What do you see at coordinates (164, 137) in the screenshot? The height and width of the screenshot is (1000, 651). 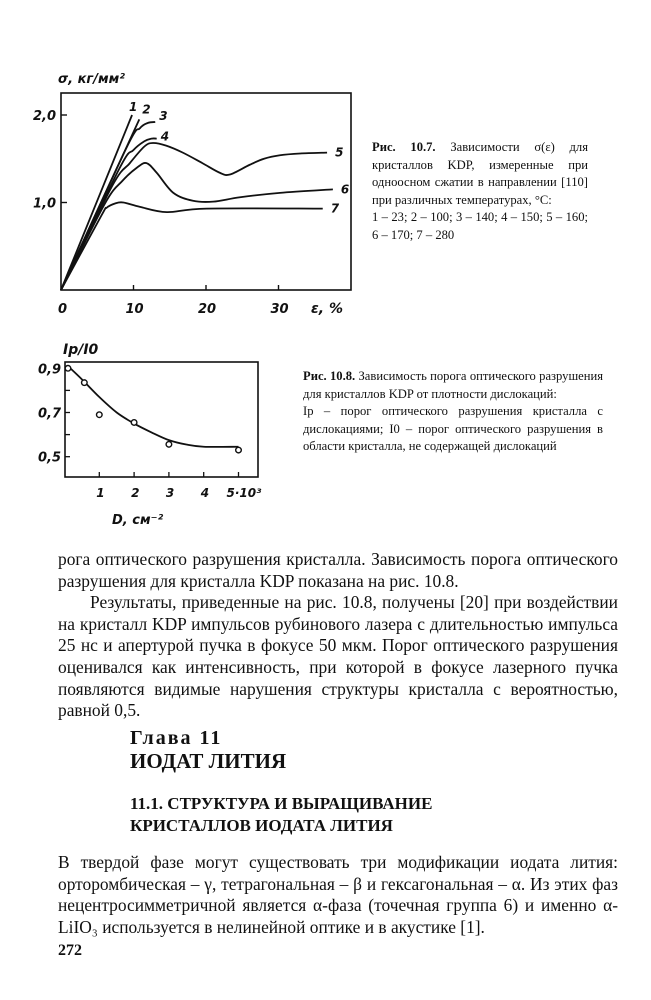 I see `series-4-label: 4` at bounding box center [164, 137].